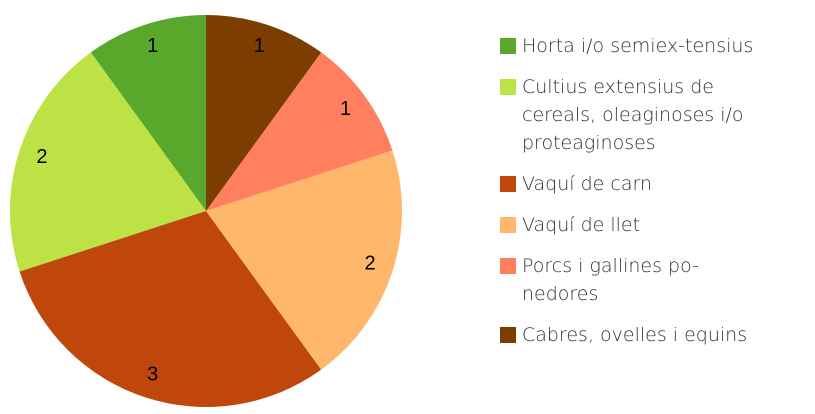 Image resolution: width=815 pixels, height=414 pixels. I want to click on legend-item: Horta i/o semiex-tensius, so click(655, 46).